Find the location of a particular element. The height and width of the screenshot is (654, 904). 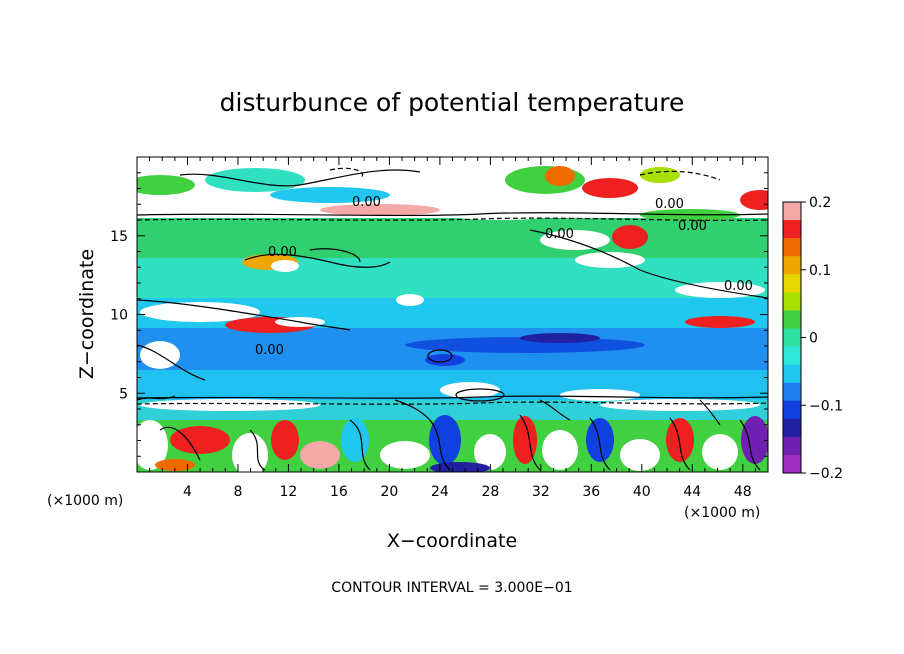

contour-labels: 0.00 0.00 0.00 0.00 0.00 0.00 0.00 is located at coordinates (504, 276).